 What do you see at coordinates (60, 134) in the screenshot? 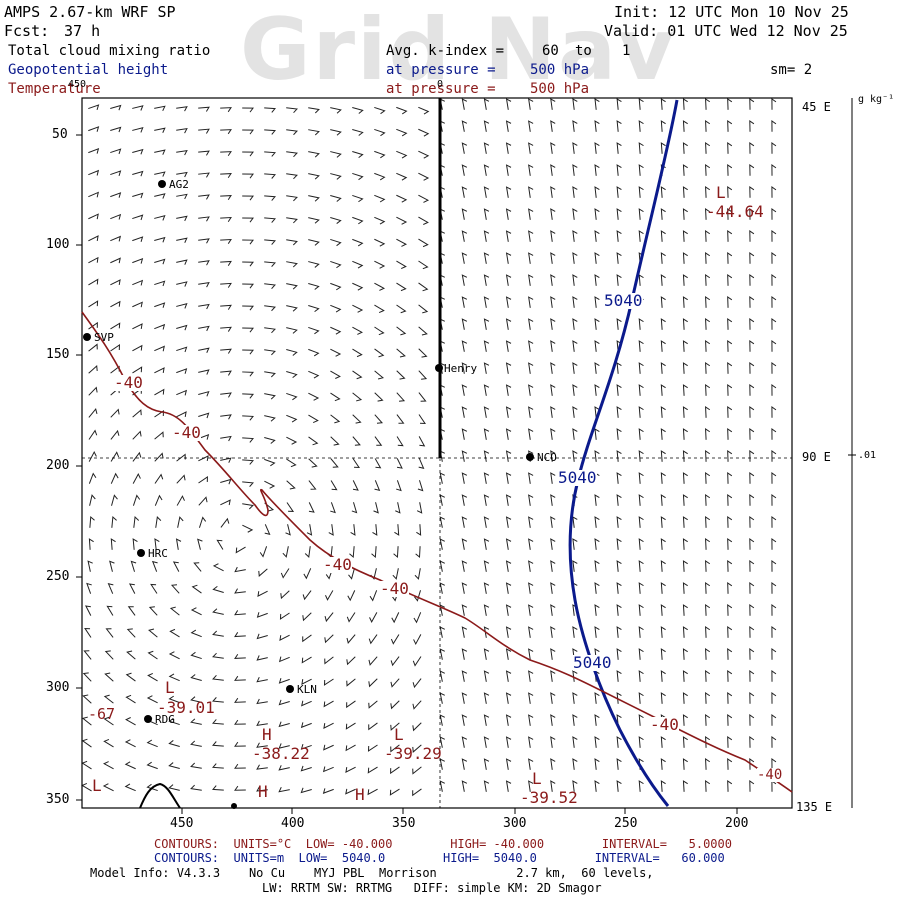
I see `y-tick-50: 50` at bounding box center [60, 134].